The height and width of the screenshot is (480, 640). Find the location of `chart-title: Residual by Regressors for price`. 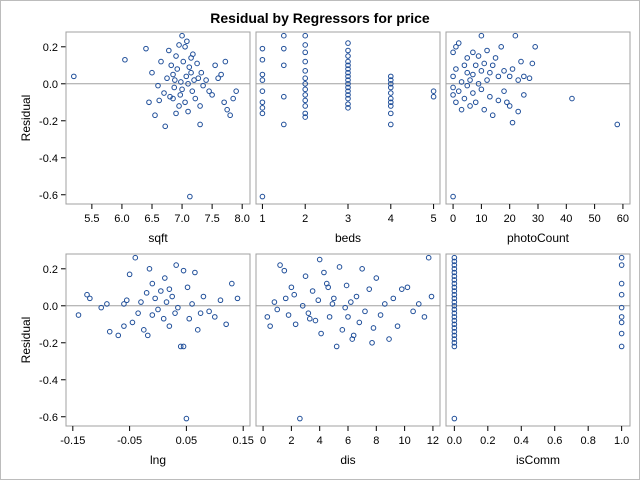

chart-title: Residual by Regressors for price is located at coordinates (320, 18).